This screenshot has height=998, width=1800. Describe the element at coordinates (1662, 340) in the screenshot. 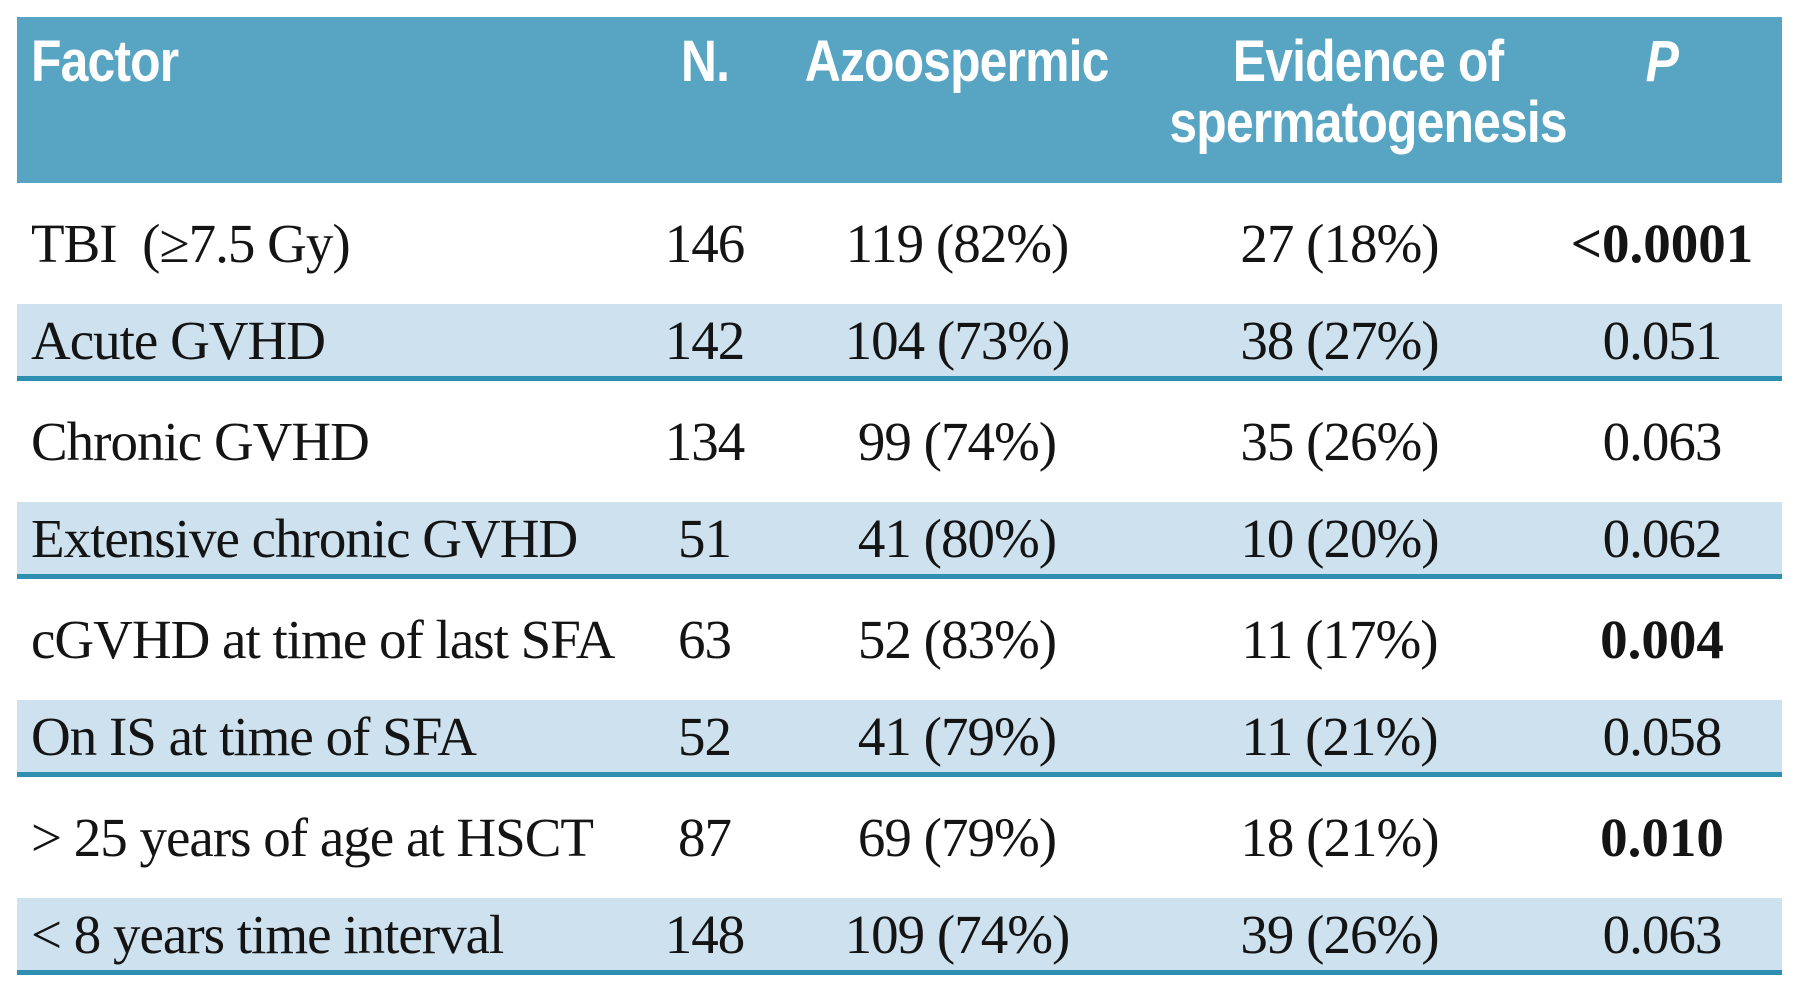

I see `p-value-cell: 0.051` at that location.